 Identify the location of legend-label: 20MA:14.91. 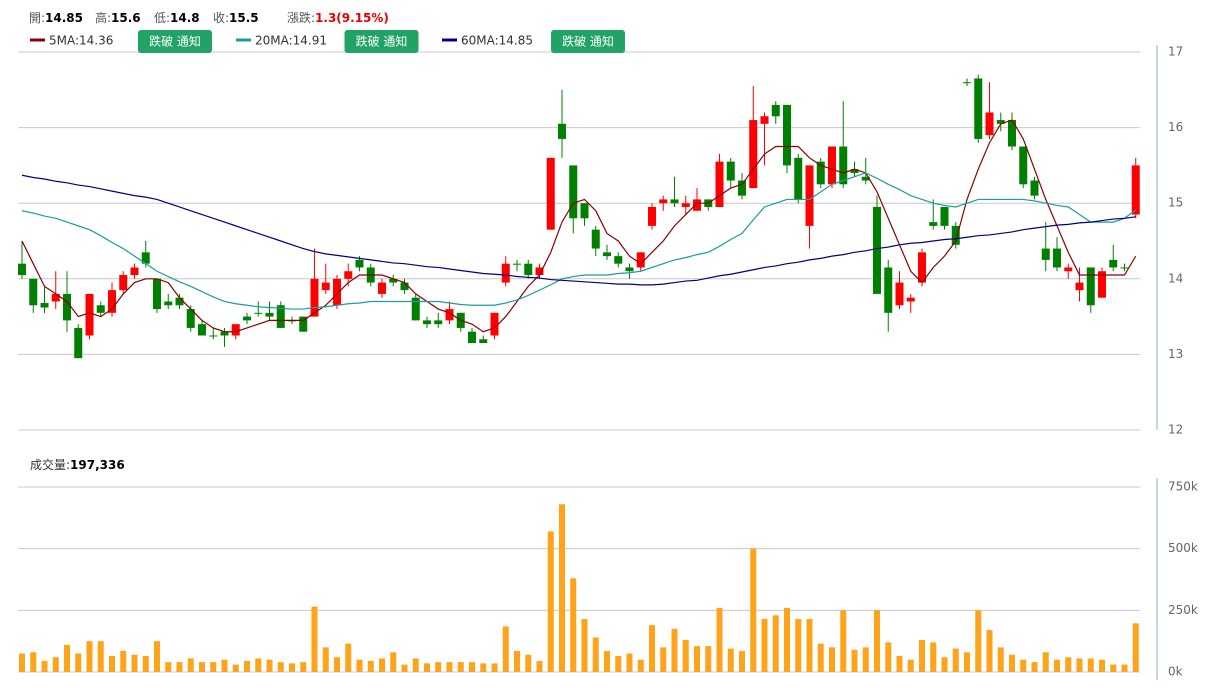
(291, 41).